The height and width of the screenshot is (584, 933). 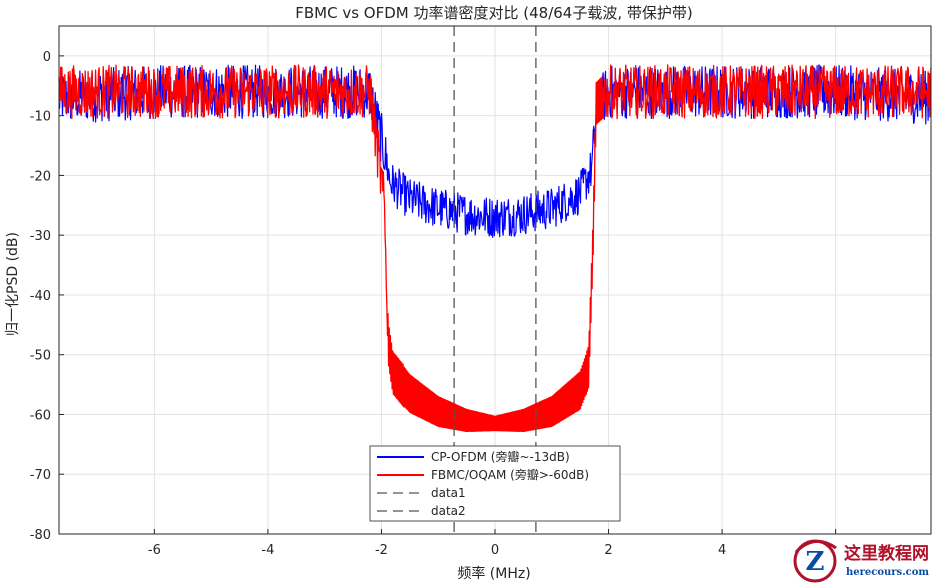 I want to click on x-tick-label: -6, so click(x=154, y=550).